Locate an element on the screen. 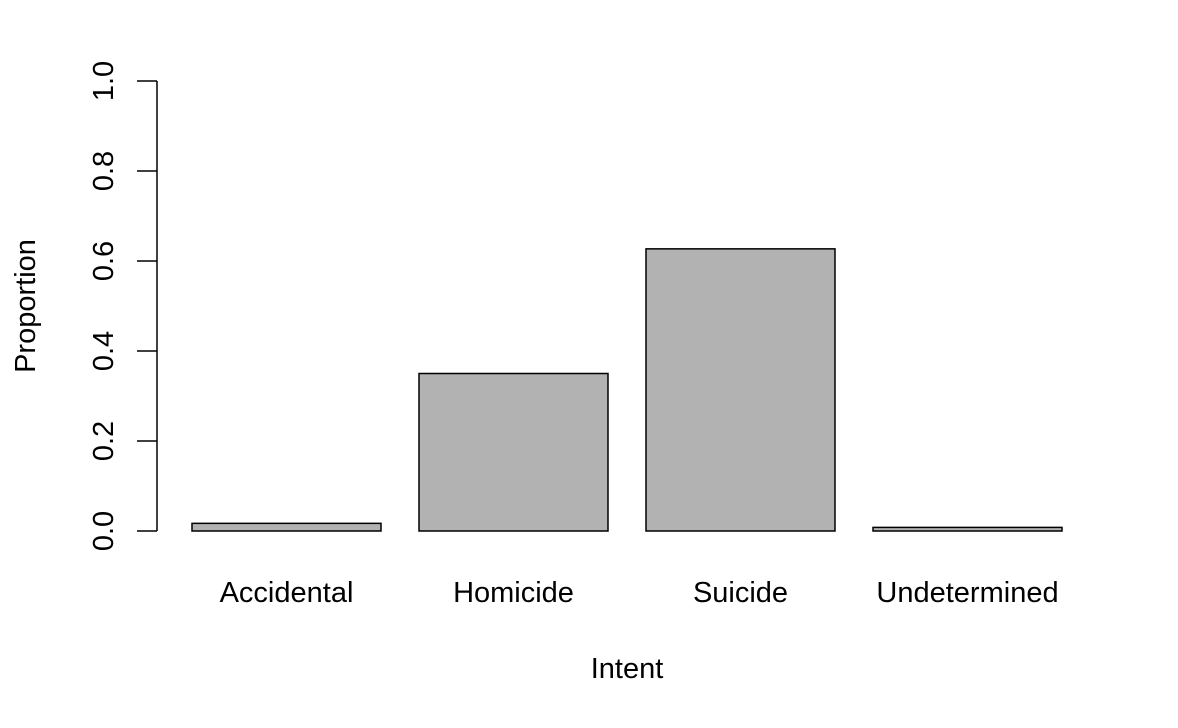  y-tick-label: 0.8 is located at coordinates (104, 171).